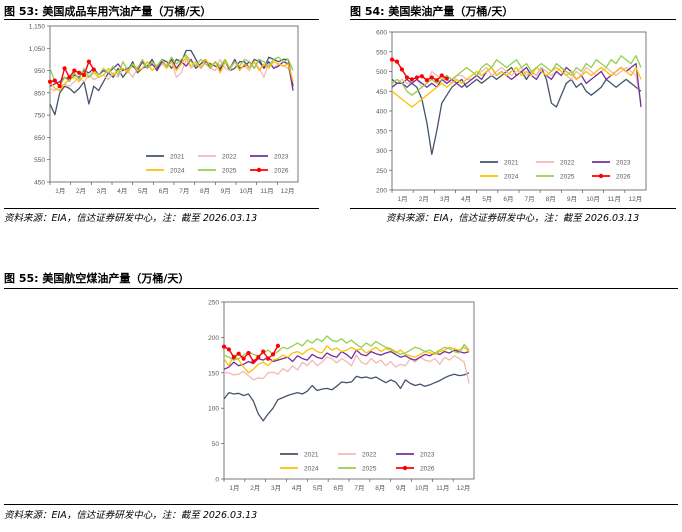 The height and width of the screenshot is (532, 682). What do you see at coordinates (205, 191) in the screenshot?
I see `x-tick-label: 8月` at bounding box center [205, 191].